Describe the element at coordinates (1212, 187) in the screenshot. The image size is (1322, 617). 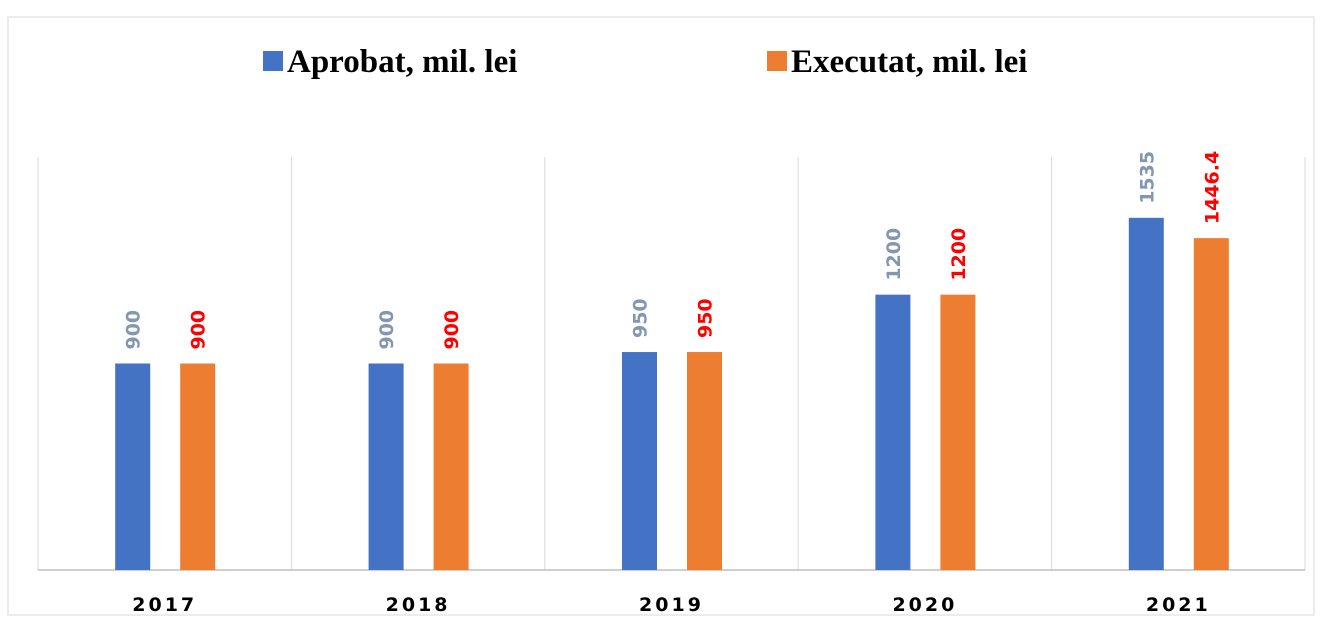
I see `data-label: 1446.4` at that location.